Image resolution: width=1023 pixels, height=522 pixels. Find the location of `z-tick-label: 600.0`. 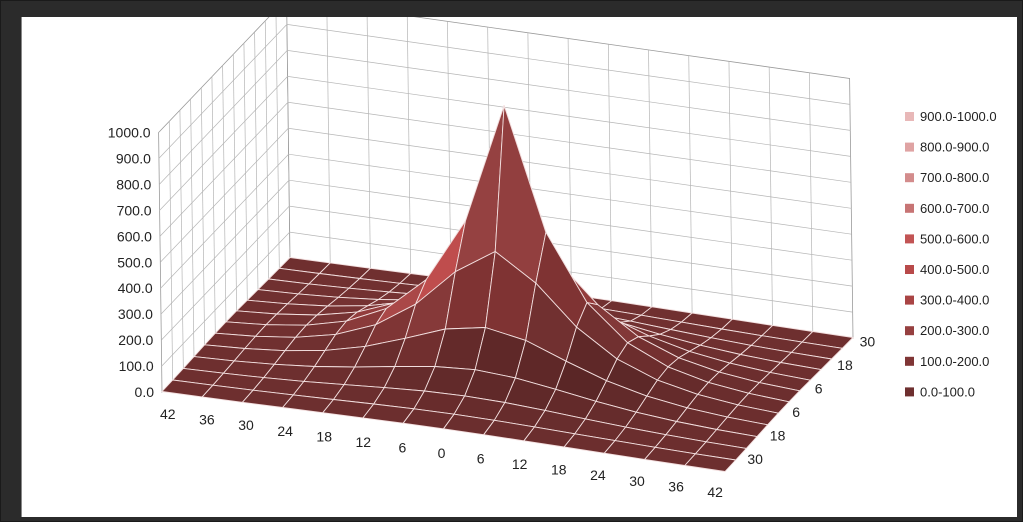

z-tick-label: 600.0 is located at coordinates (134, 236).